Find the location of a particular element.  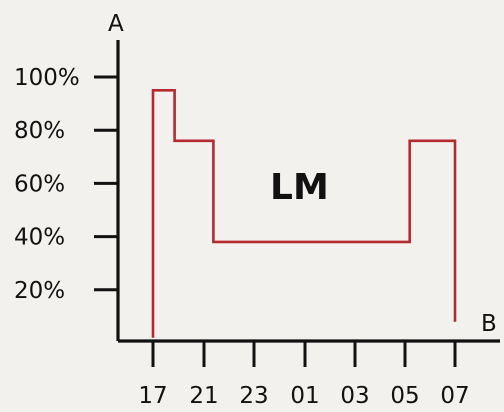

x-tick-label: 07 is located at coordinates (454, 396).